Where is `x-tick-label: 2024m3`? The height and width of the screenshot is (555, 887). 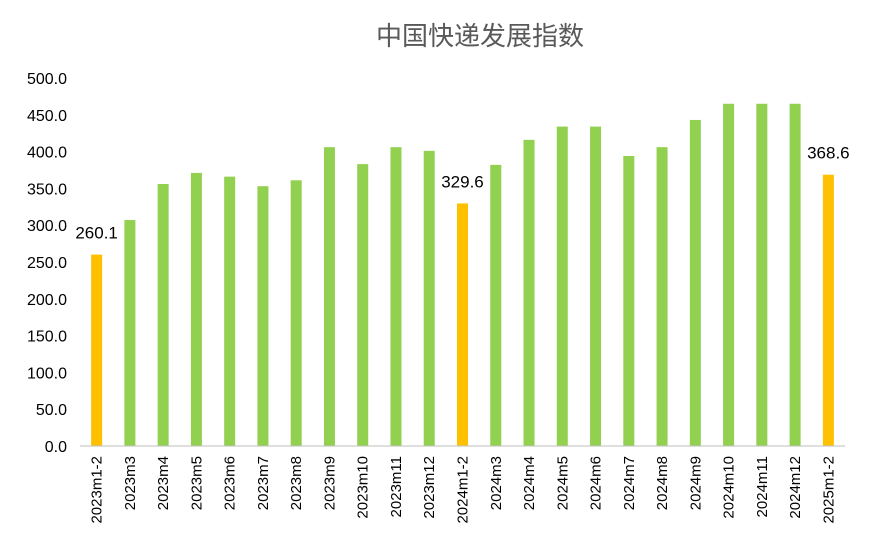 x-tick-label: 2024m3 is located at coordinates (496, 483).